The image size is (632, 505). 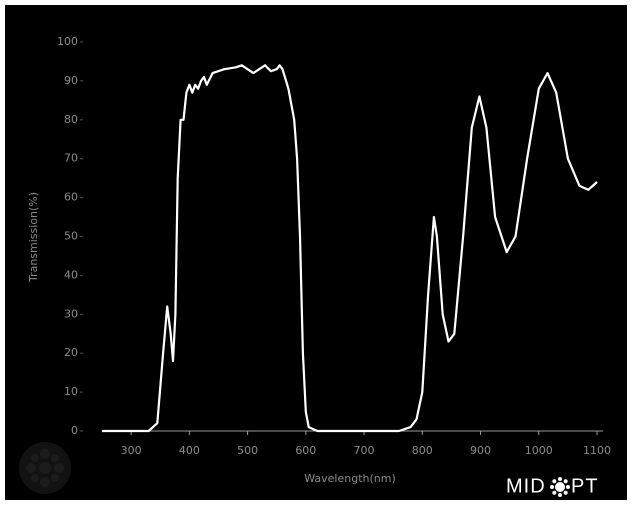 What do you see at coordinates (45, 468) in the screenshot?
I see `watermark-icon` at bounding box center [45, 468].